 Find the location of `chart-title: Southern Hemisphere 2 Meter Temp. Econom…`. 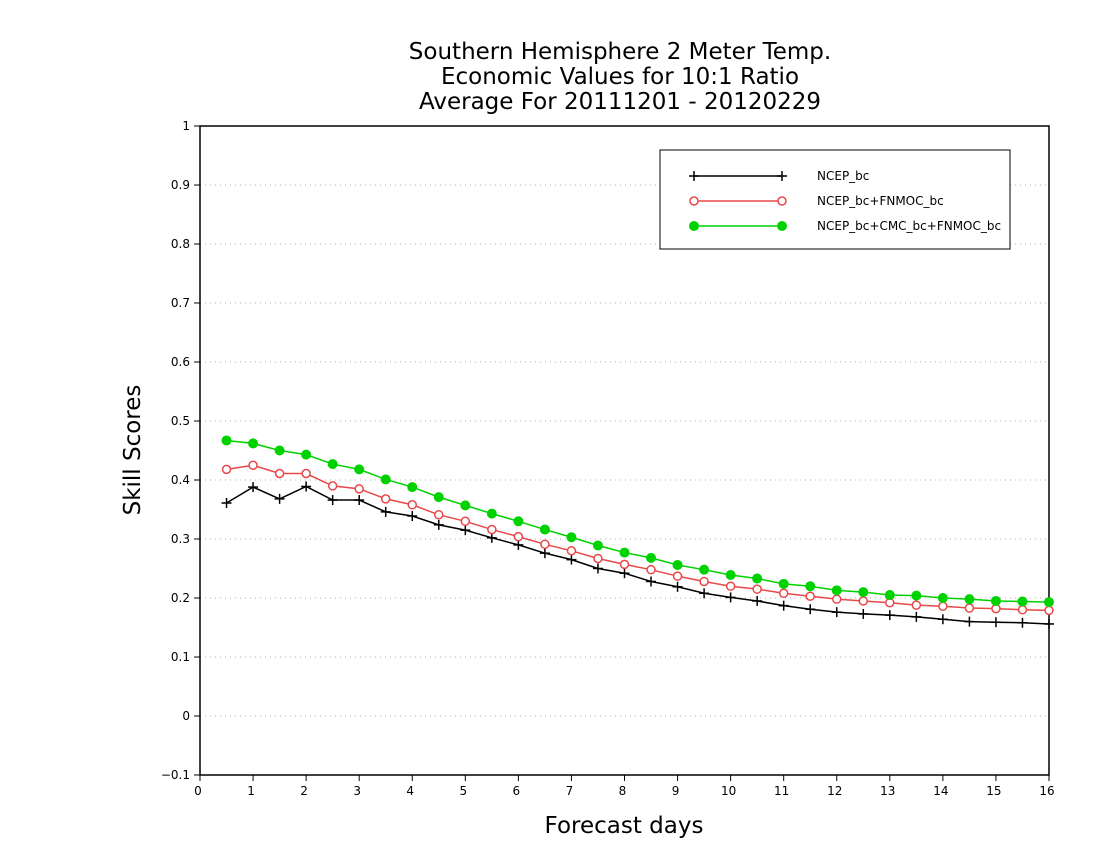

chart-title: Southern Hemisphere 2 Meter Temp. Econom… is located at coordinates (620, 77).